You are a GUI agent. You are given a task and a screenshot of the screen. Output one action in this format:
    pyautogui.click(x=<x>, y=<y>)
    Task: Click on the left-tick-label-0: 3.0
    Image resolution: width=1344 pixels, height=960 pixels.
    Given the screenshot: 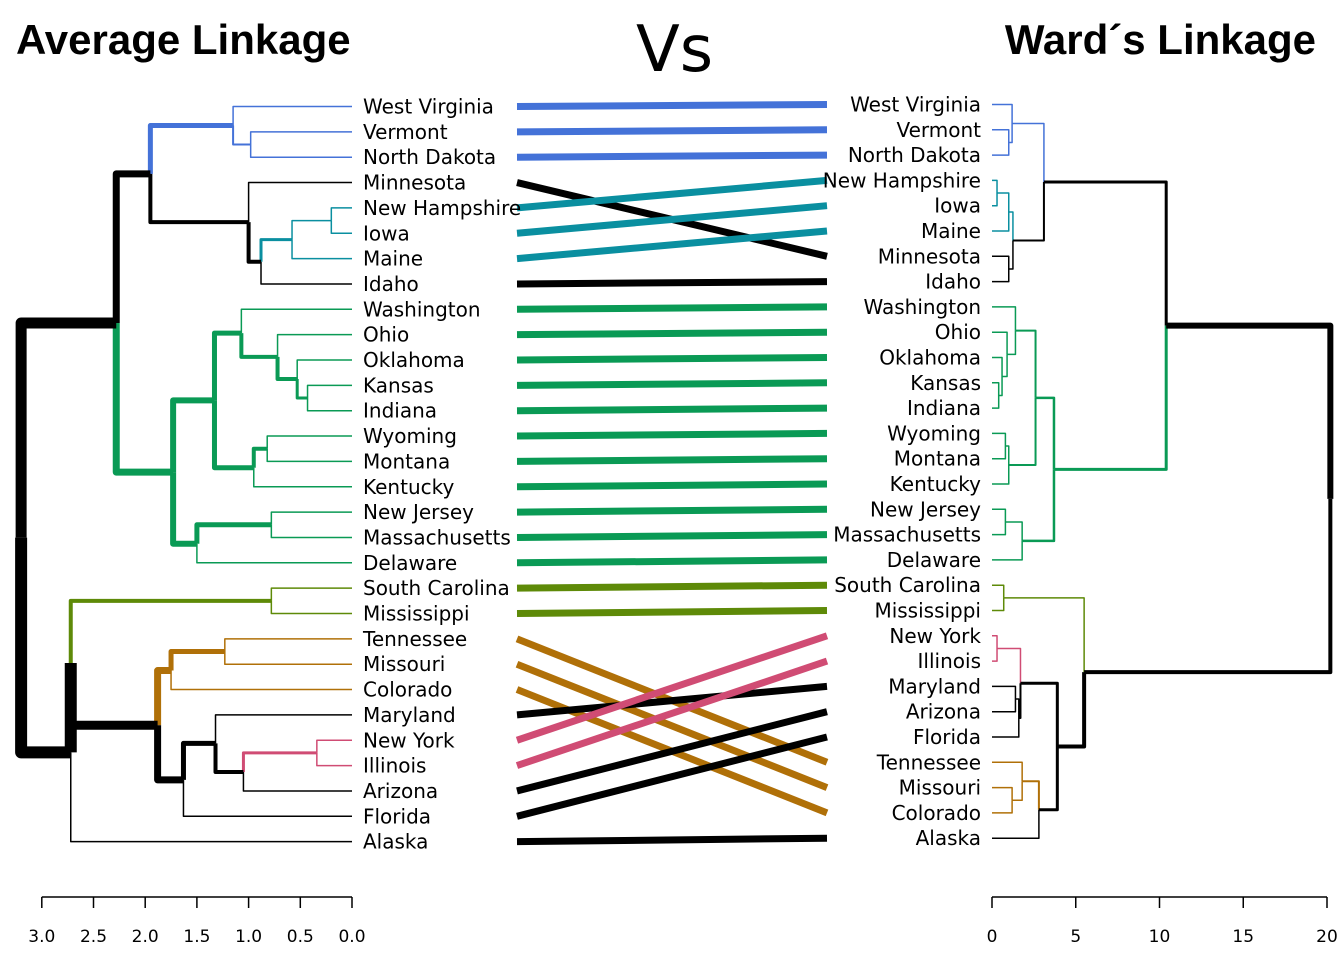 What is the action you would take?
    pyautogui.click(x=41, y=937)
    